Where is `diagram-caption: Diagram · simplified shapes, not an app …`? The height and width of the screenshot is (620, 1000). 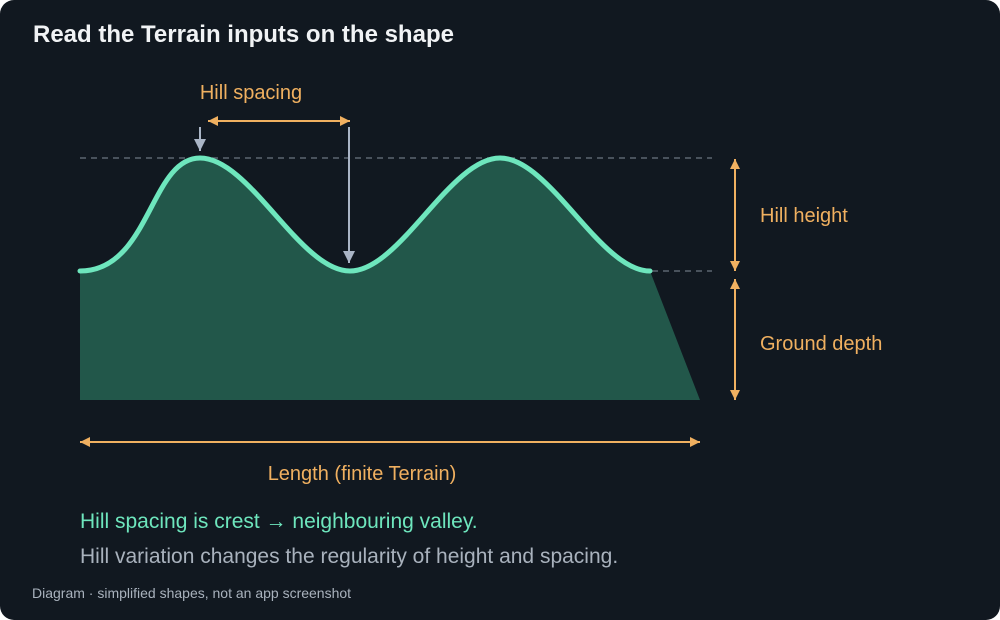
diagram-caption: Diagram · simplified shapes, not an app … is located at coordinates (192, 593).